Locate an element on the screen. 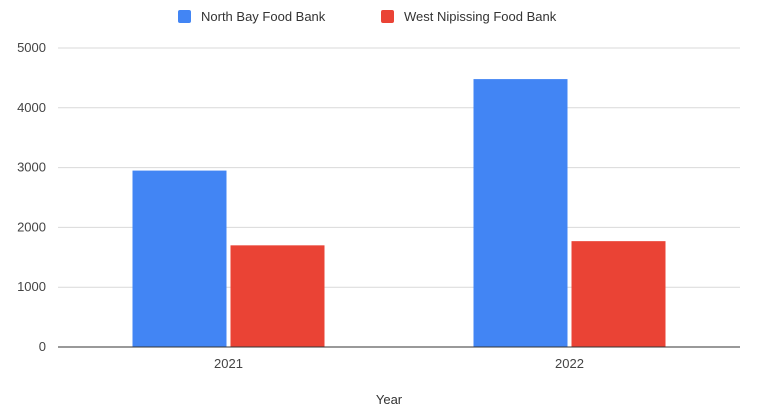  x-tick-label: 2021 is located at coordinates (228, 363).